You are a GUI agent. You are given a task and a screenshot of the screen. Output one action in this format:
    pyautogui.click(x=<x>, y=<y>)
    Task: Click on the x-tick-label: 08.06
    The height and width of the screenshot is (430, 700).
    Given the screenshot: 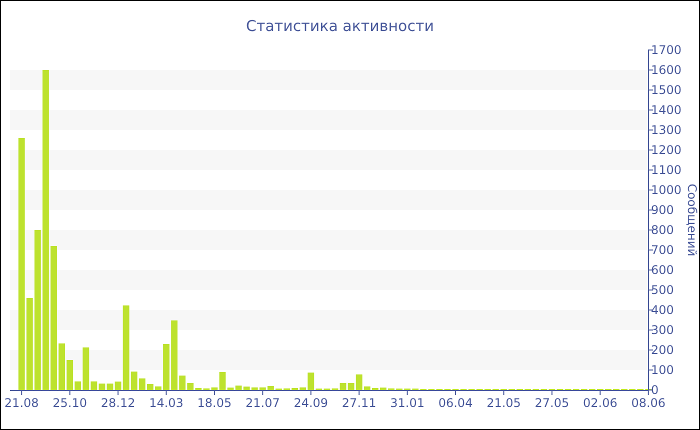 What is the action you would take?
    pyautogui.click(x=648, y=403)
    